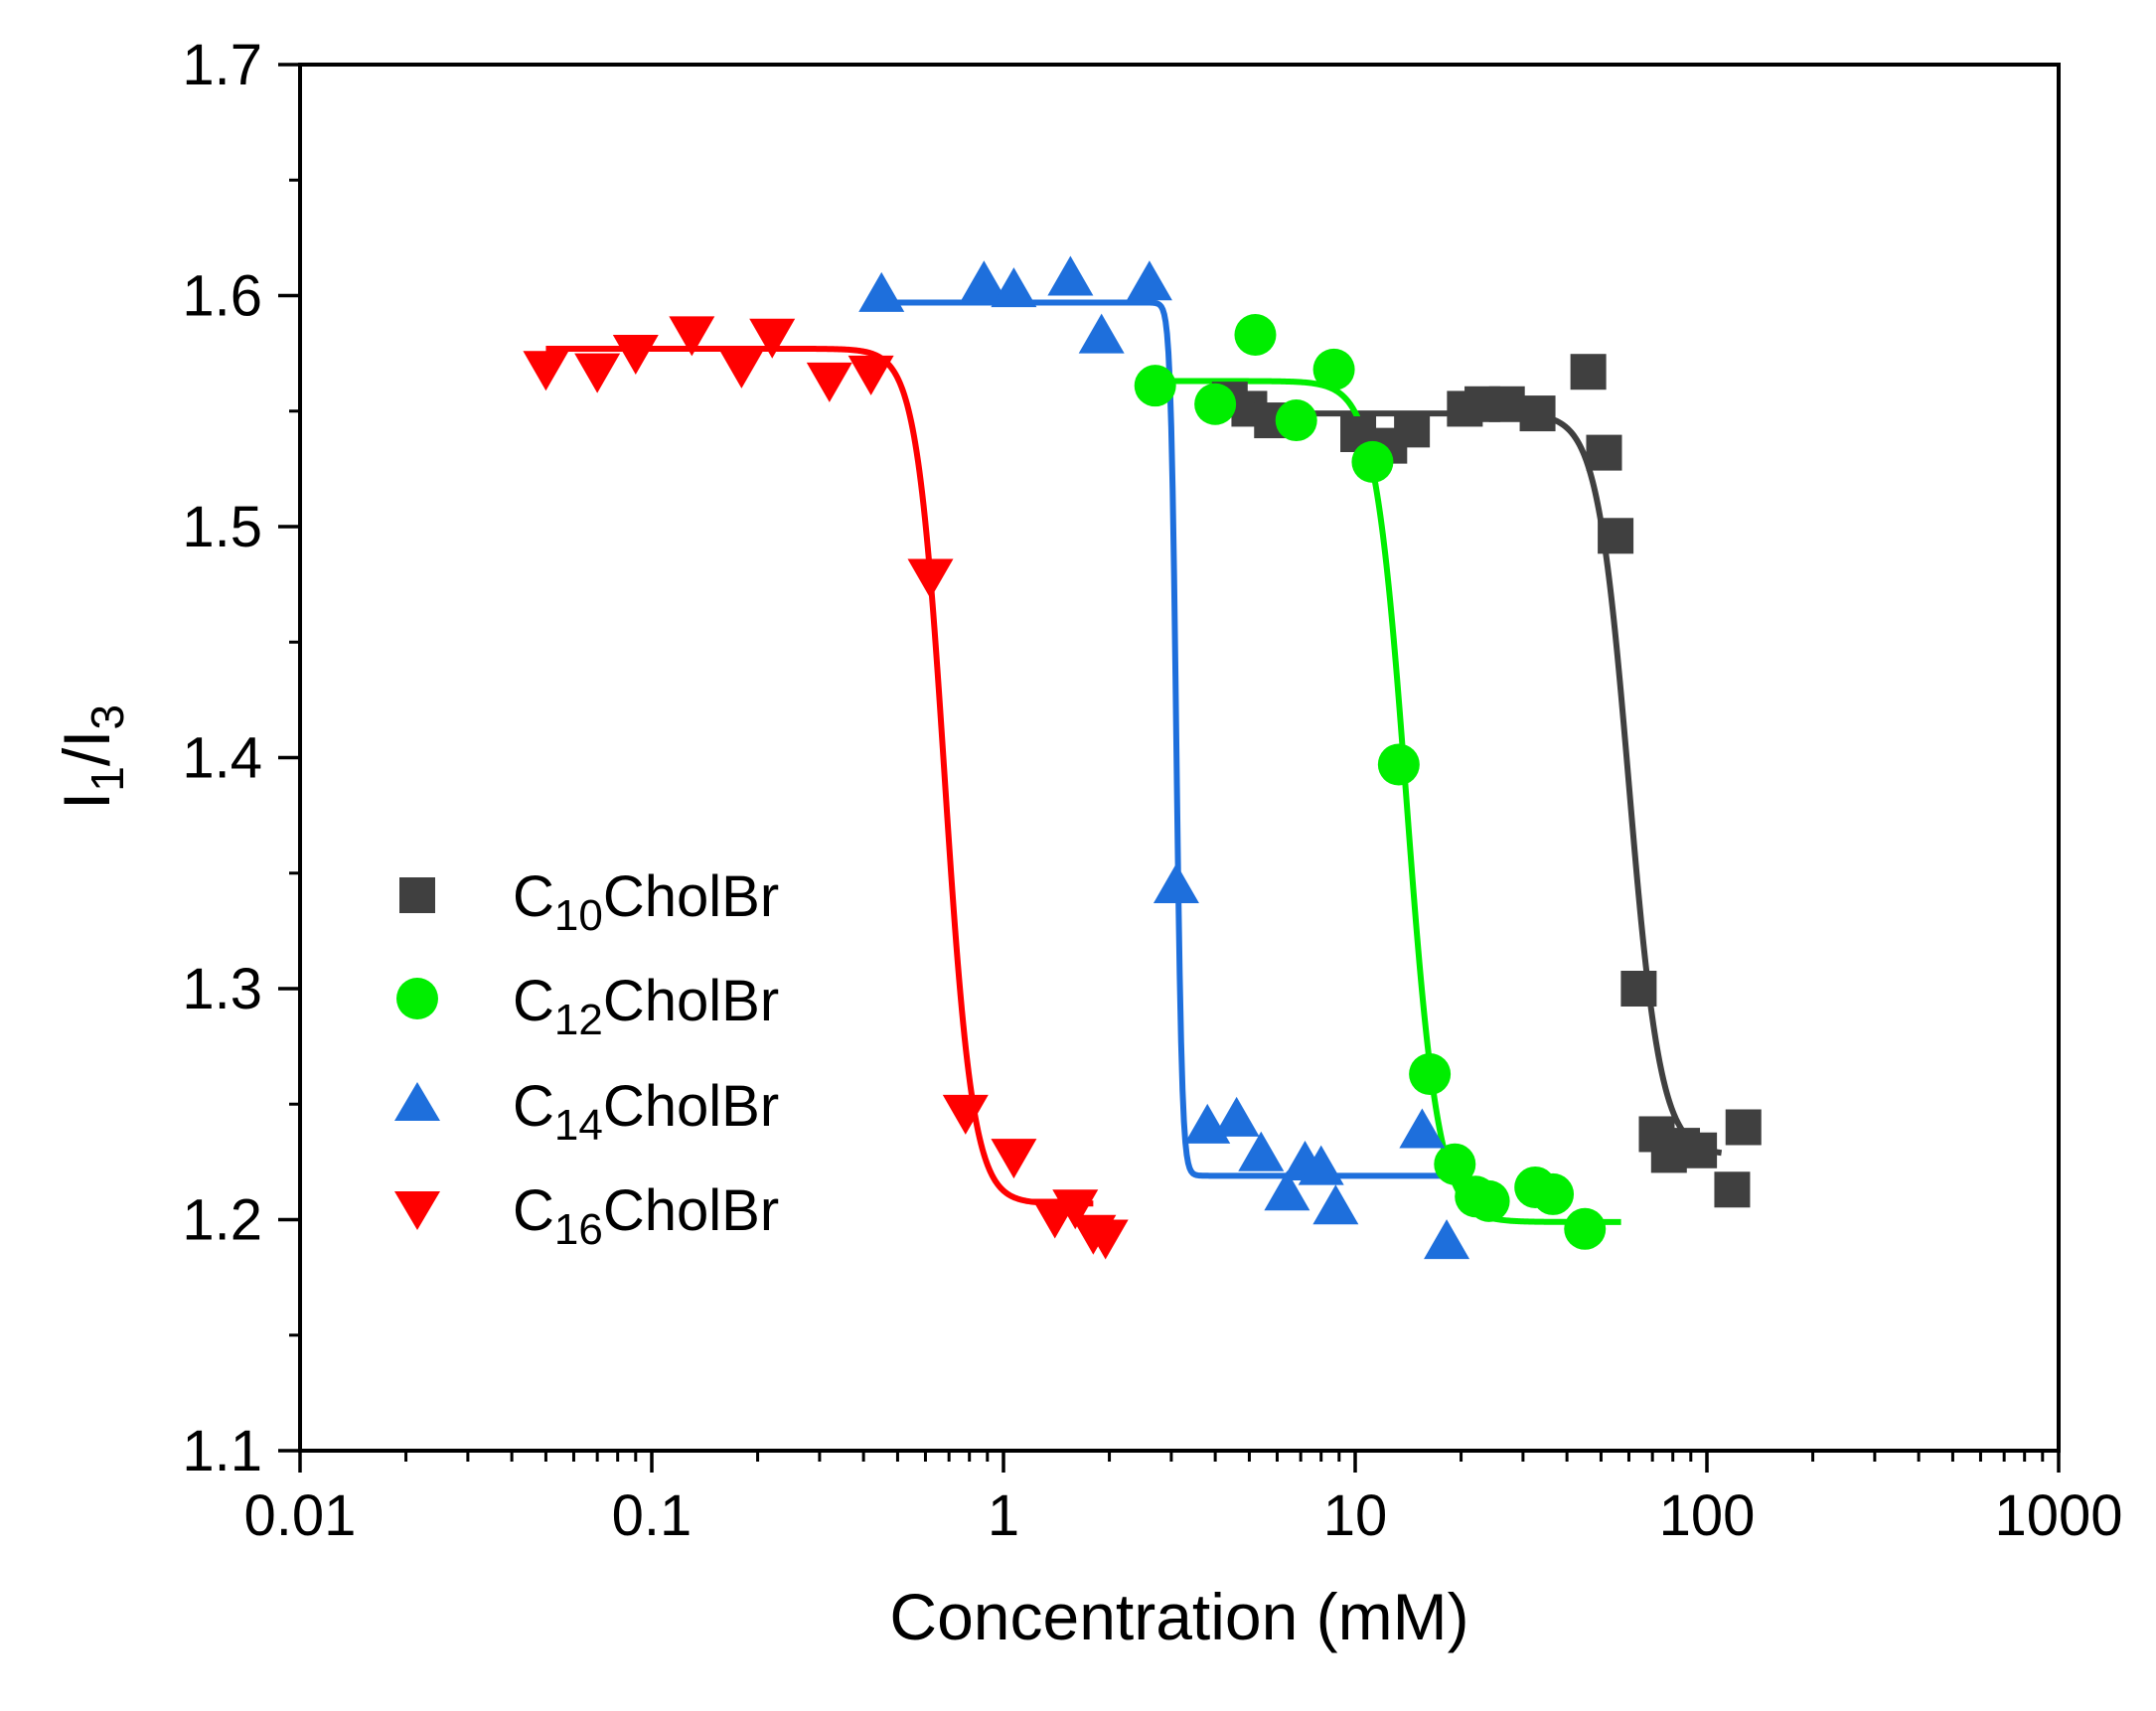 This screenshot has height=1711, width=2156. I want to click on legend-c10-suffix: CholBr, so click(691, 897).